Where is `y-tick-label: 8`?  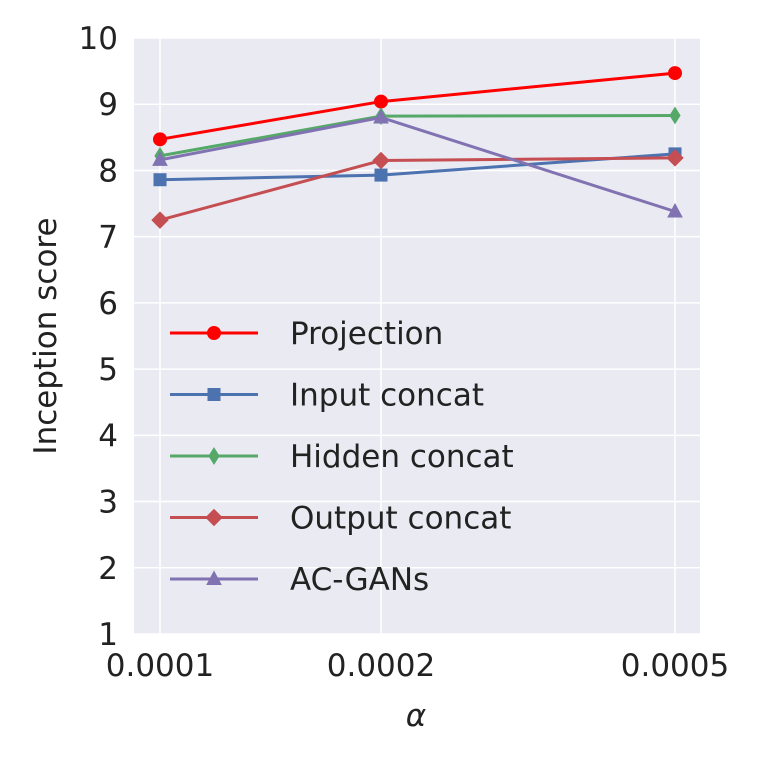 y-tick-label: 8 is located at coordinates (108, 171).